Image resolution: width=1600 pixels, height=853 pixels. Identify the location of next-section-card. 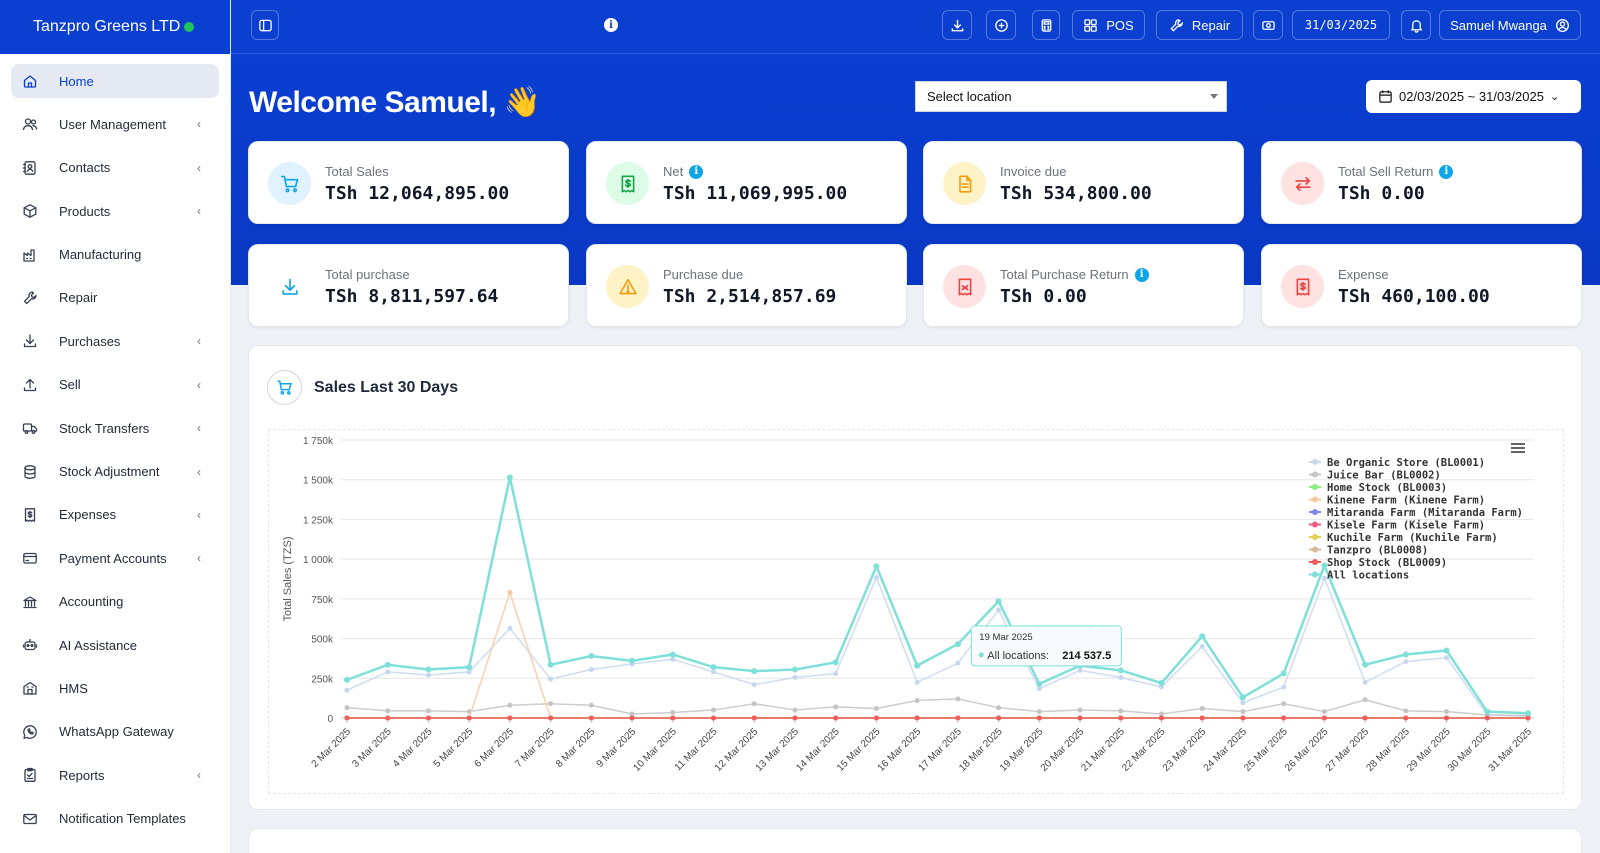
(915, 840).